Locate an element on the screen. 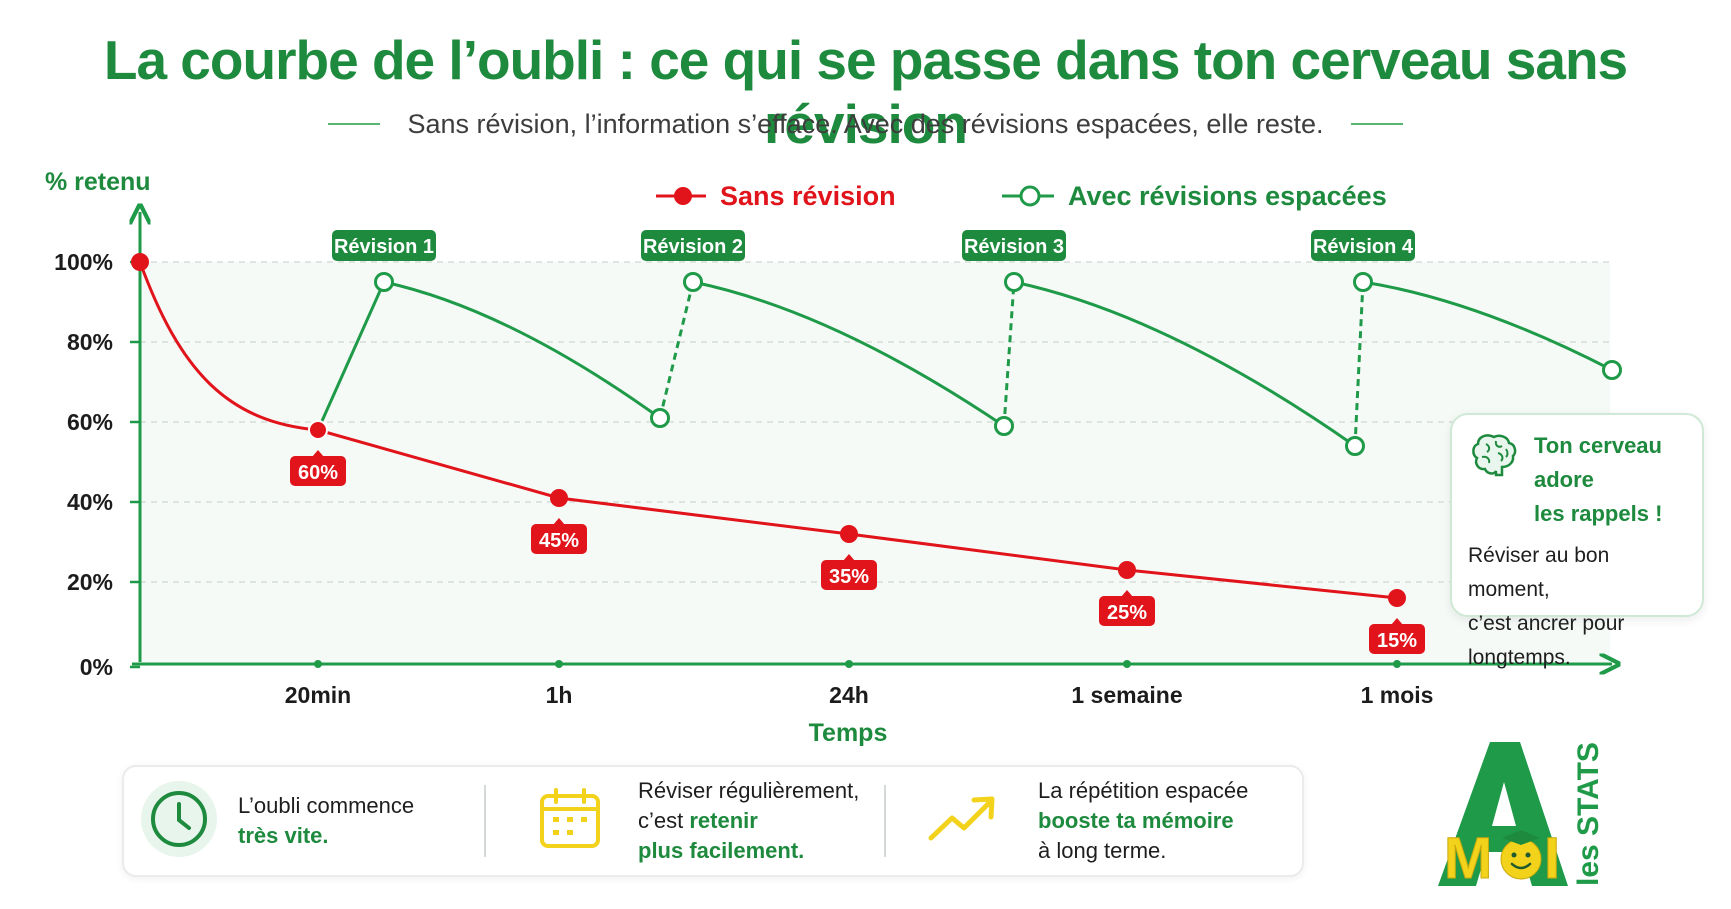 This screenshot has width=1731, height=909. clock-icon is located at coordinates (179, 821).